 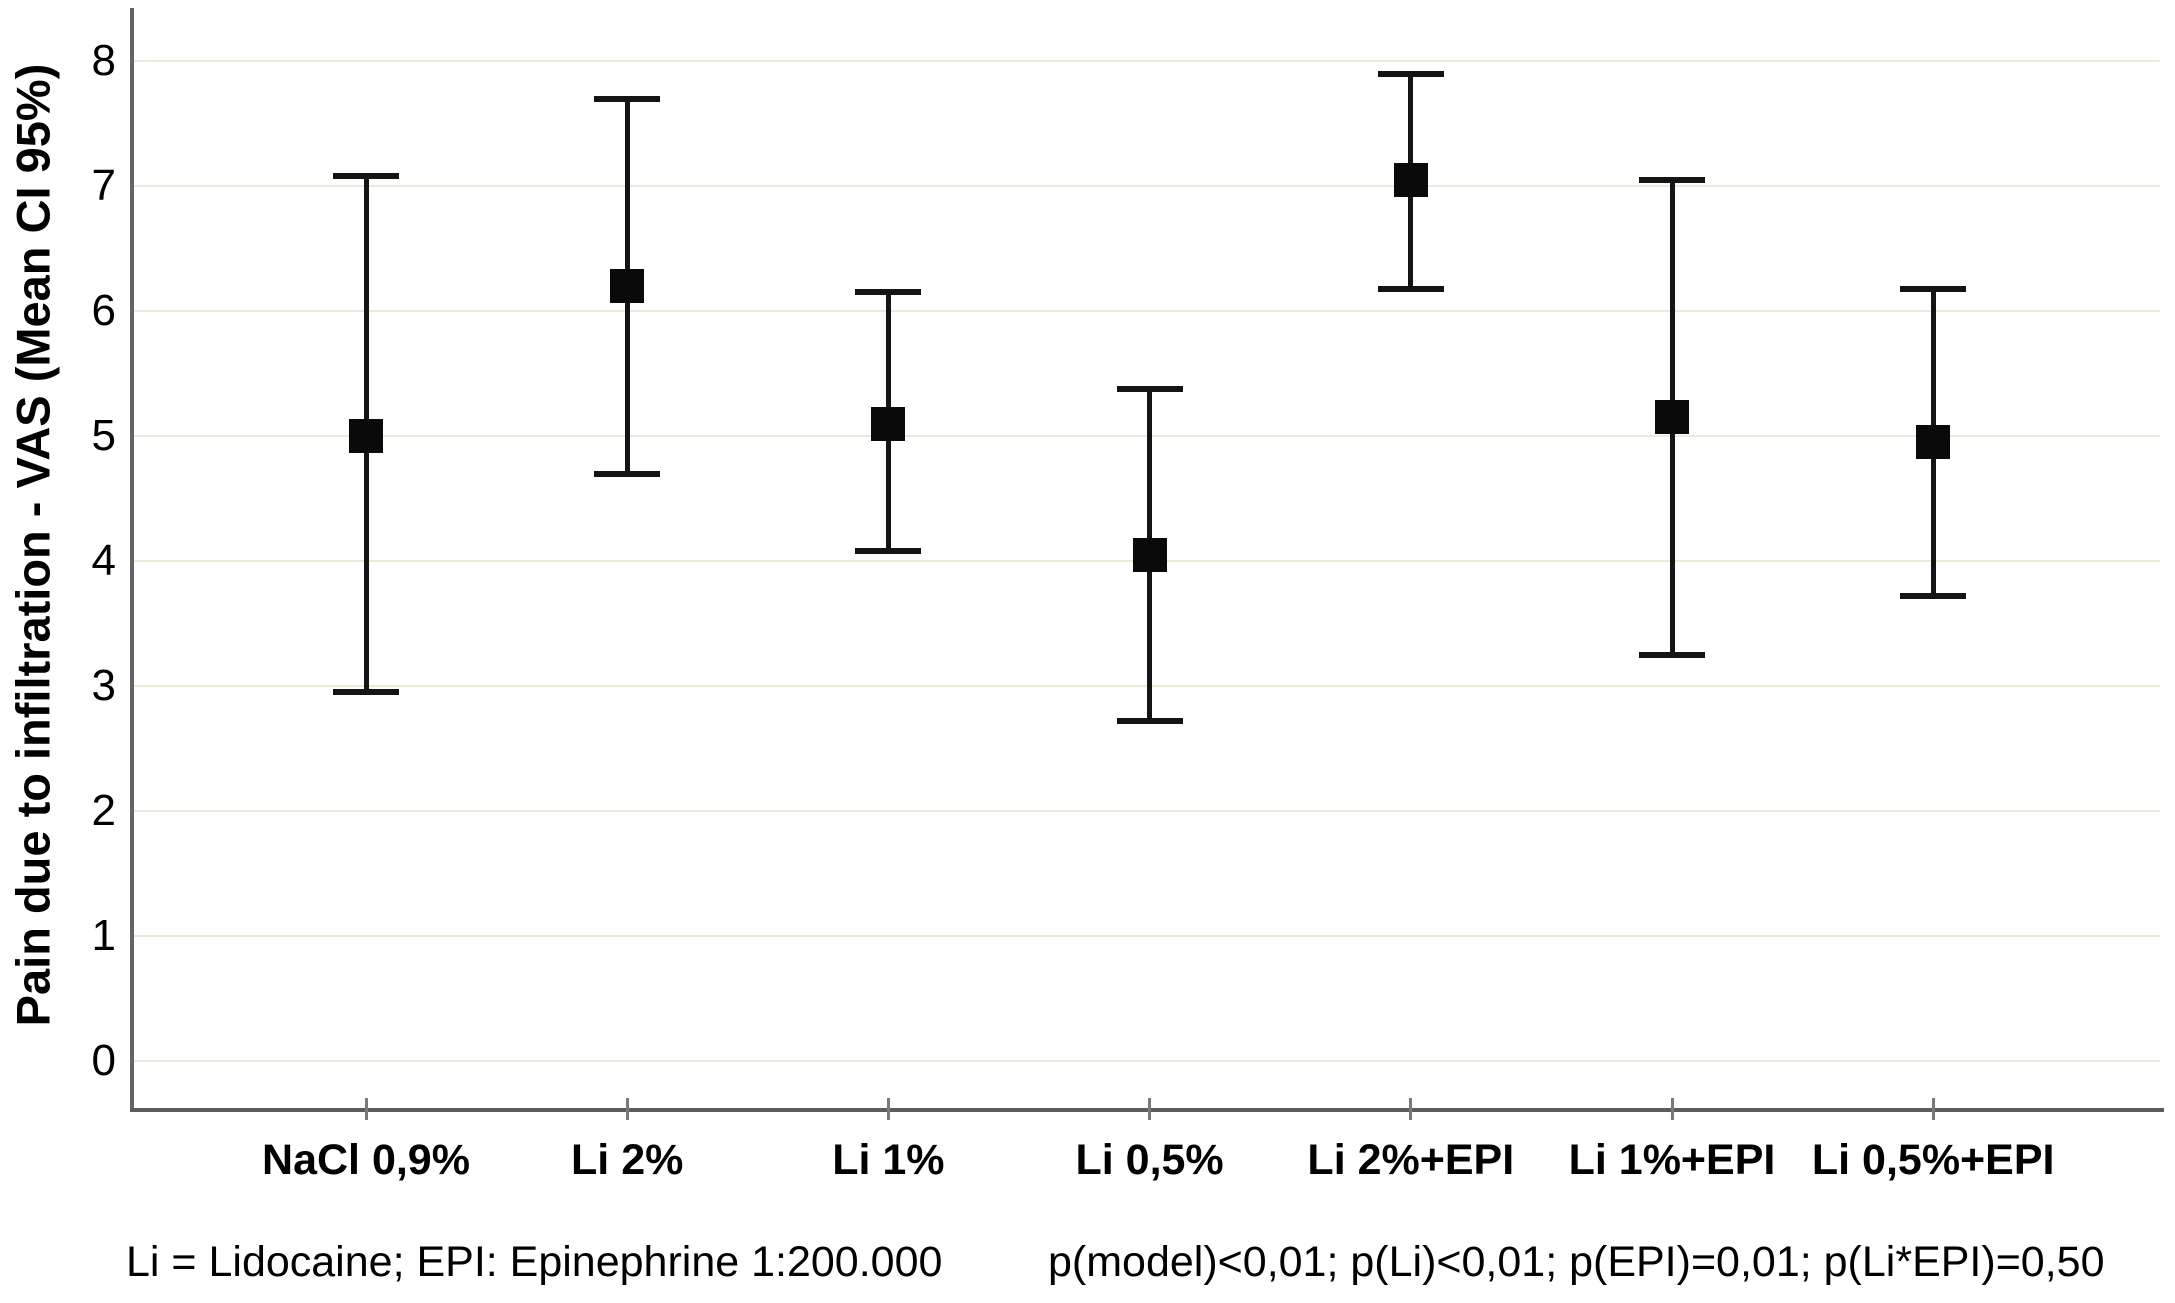 I want to click on y-tick-label-0: 0, so click(x=103, y=1060).